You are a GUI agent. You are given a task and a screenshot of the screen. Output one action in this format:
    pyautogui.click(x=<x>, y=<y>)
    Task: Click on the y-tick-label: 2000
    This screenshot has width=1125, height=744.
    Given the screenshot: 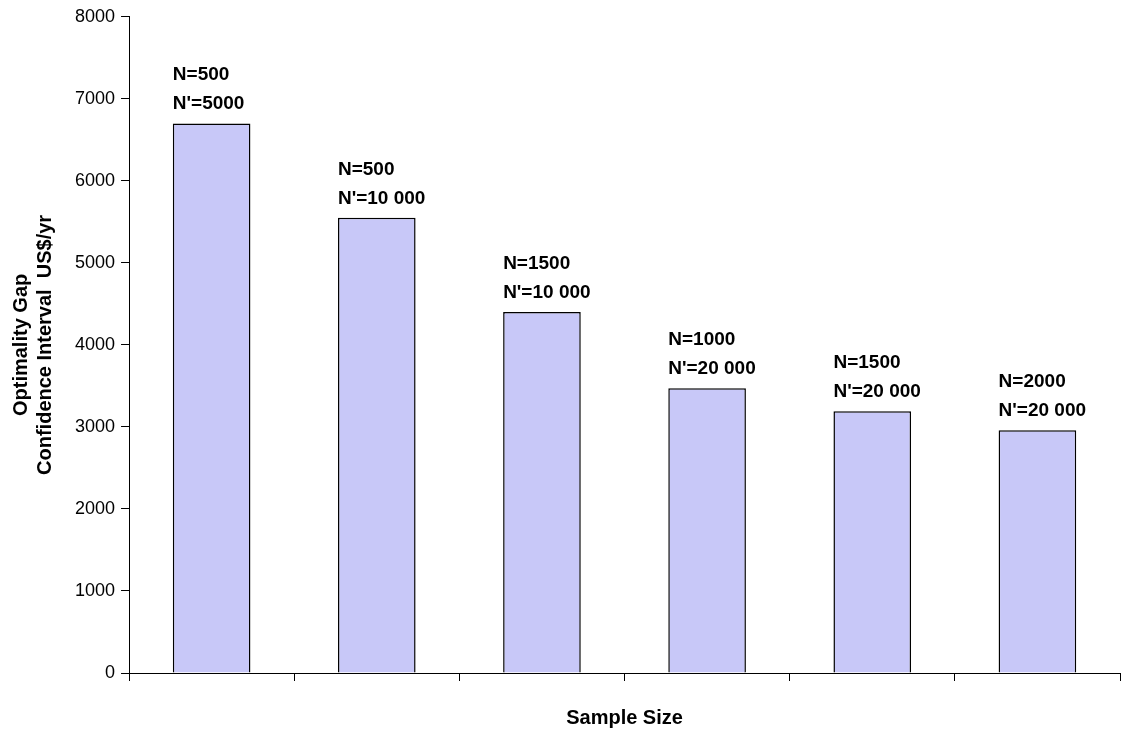 What is the action you would take?
    pyautogui.click(x=95, y=507)
    